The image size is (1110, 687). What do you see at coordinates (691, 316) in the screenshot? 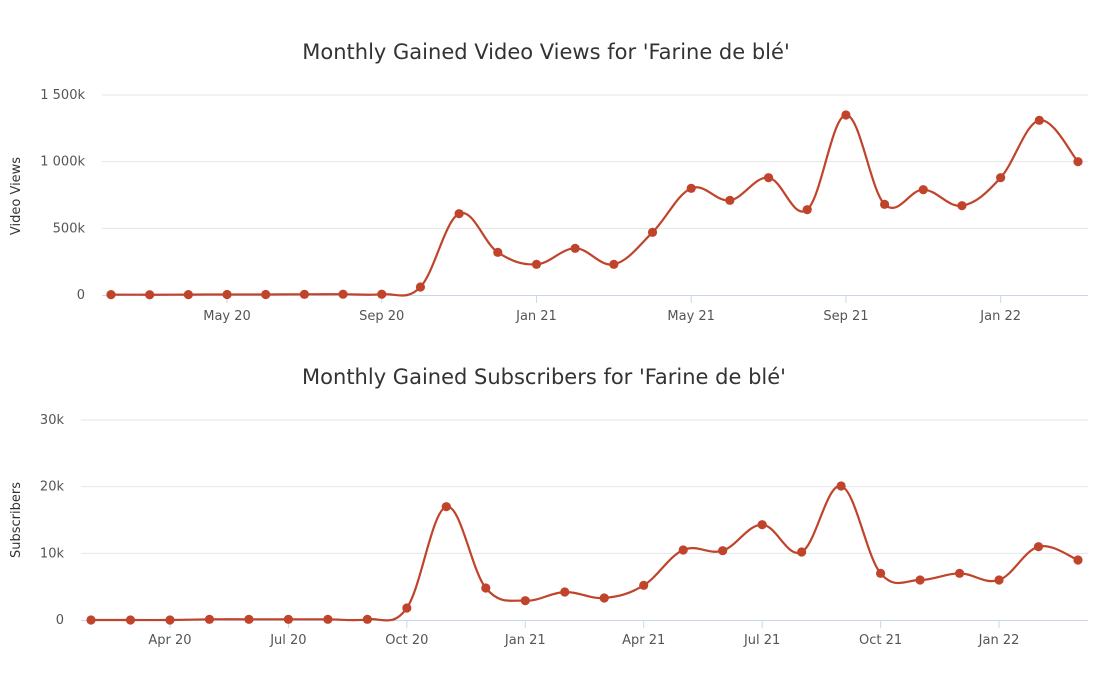
I see `views-x-tick-label: May 21` at bounding box center [691, 316].